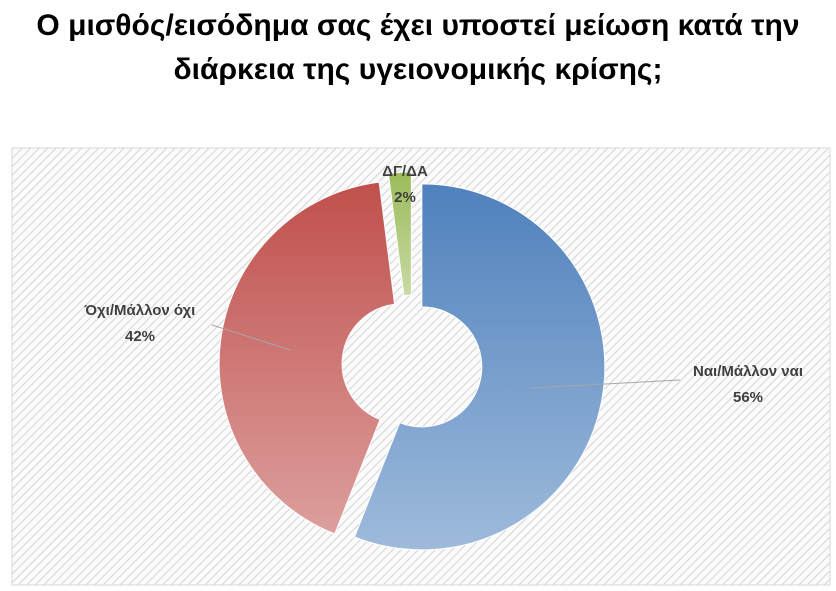 This screenshot has width=836, height=591. Describe the element at coordinates (748, 397) in the screenshot. I see `data-label-value: 56%` at that location.